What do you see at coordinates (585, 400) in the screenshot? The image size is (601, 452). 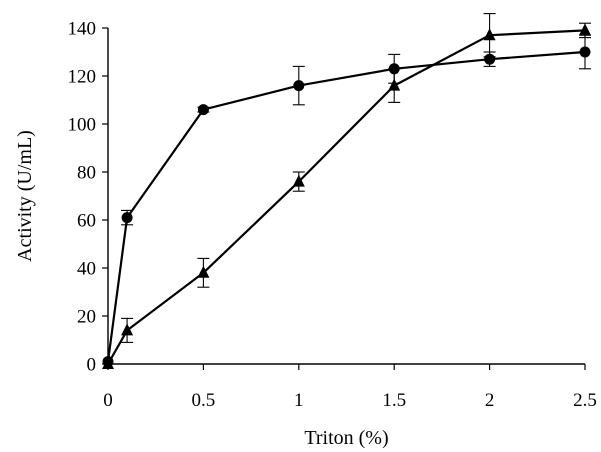 I see `x-tick-label: 2.5` at bounding box center [585, 400].